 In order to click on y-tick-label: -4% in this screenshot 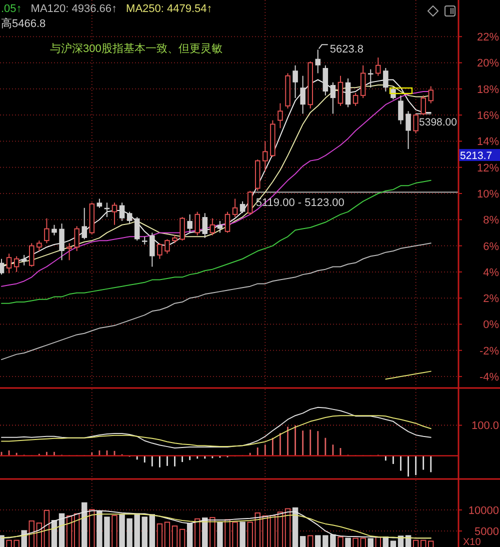, I will do `click(489, 378)`.